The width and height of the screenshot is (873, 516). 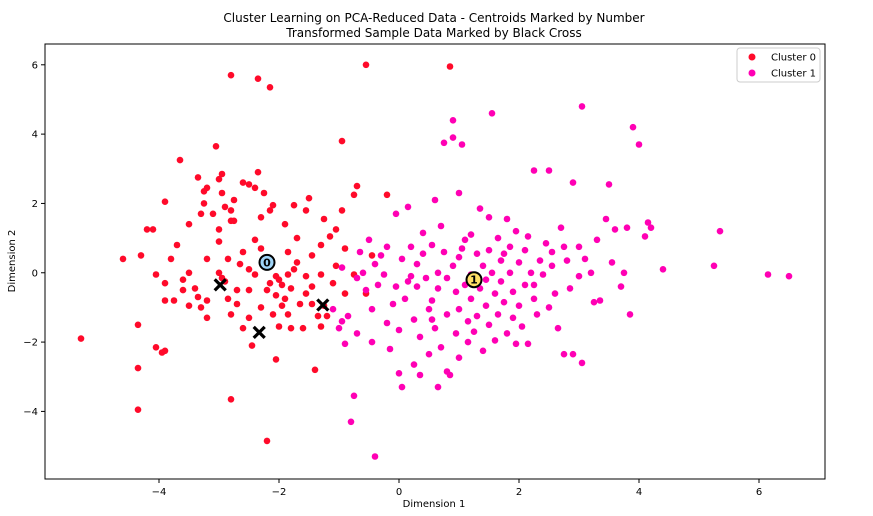 What do you see at coordinates (279, 492) in the screenshot?
I see `x-tick-label: −2` at bounding box center [279, 492].